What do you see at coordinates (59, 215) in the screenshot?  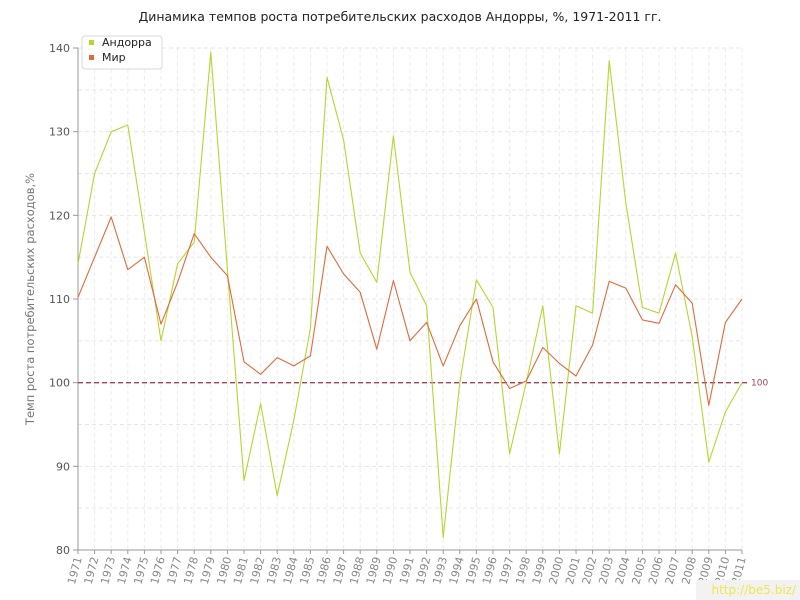 I see `y-tick-label: 120` at bounding box center [59, 215].